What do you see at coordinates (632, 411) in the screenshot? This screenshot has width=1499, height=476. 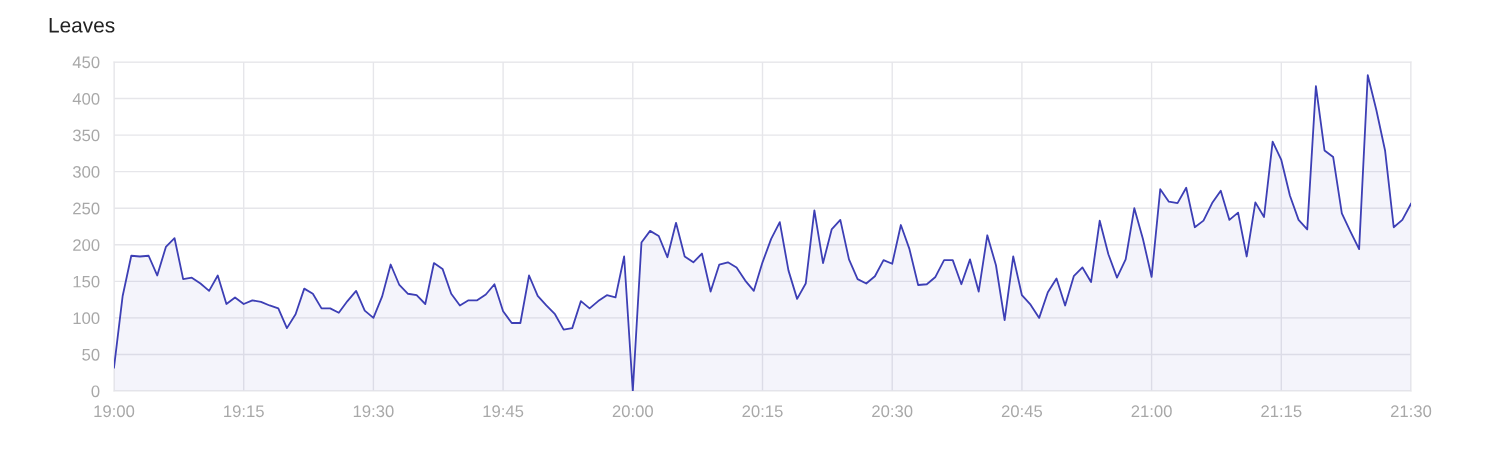 I see `x-tick-label: 20:00` at bounding box center [632, 411].